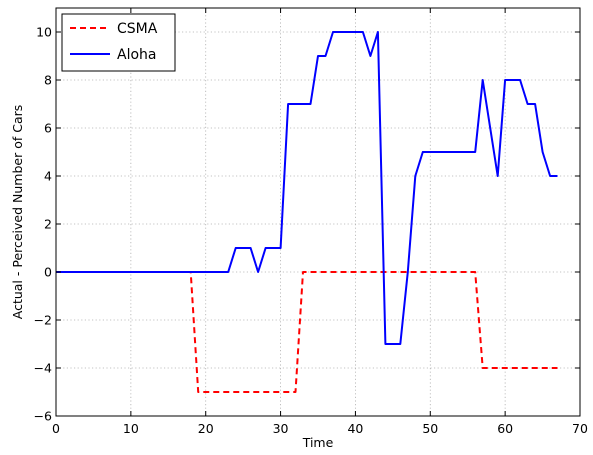  I want to click on x-tick-label: 30, so click(281, 428).